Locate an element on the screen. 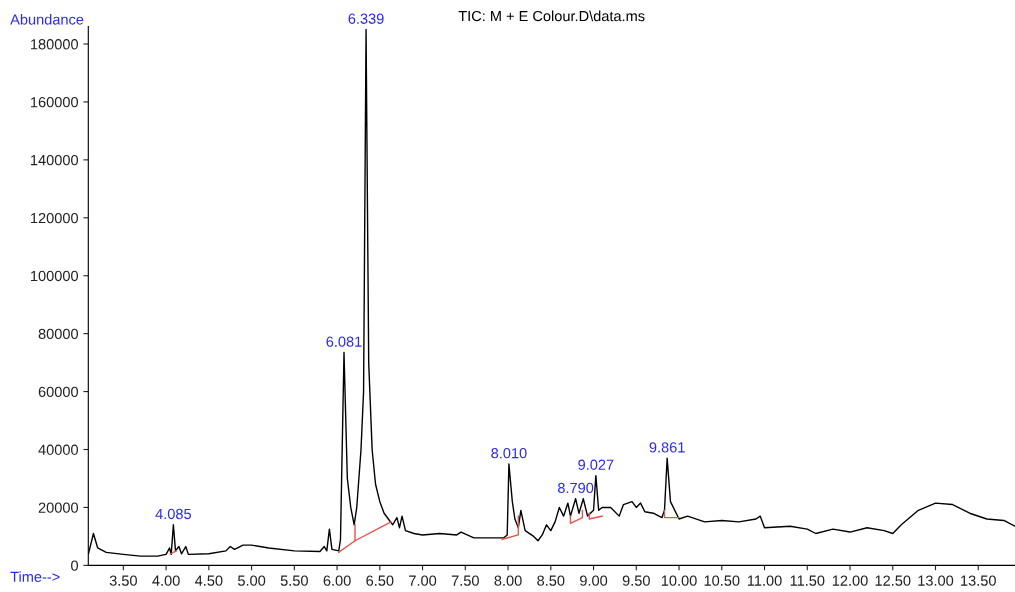  annotation: 8.790 is located at coordinates (575, 488).